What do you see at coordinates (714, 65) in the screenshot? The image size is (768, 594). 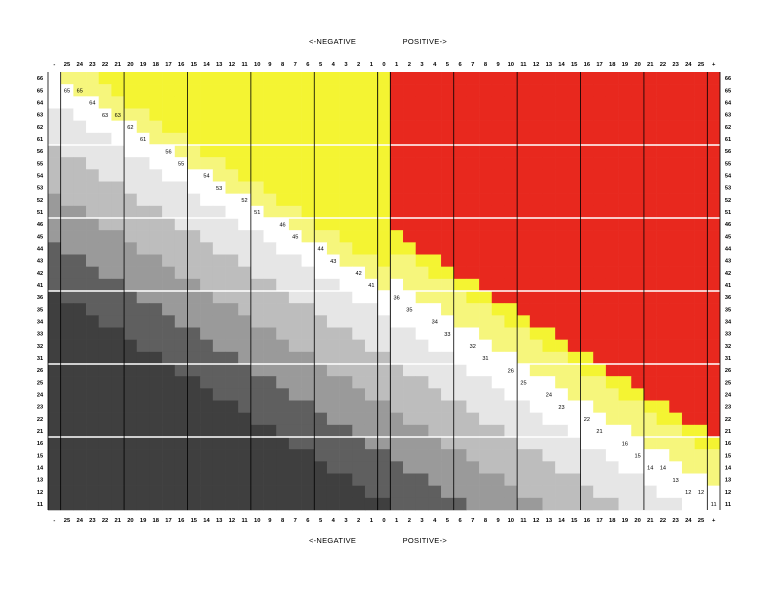 I see `column-label-top: +` at bounding box center [714, 65].